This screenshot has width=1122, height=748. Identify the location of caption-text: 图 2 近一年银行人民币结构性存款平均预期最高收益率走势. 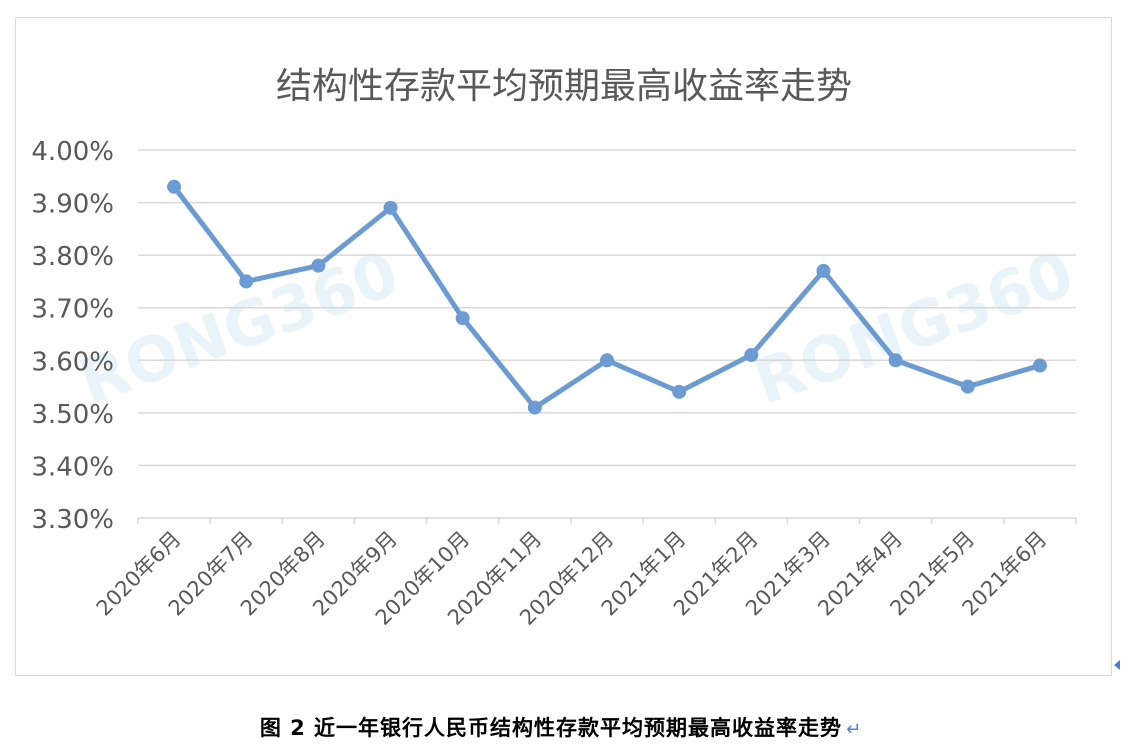
(551, 728).